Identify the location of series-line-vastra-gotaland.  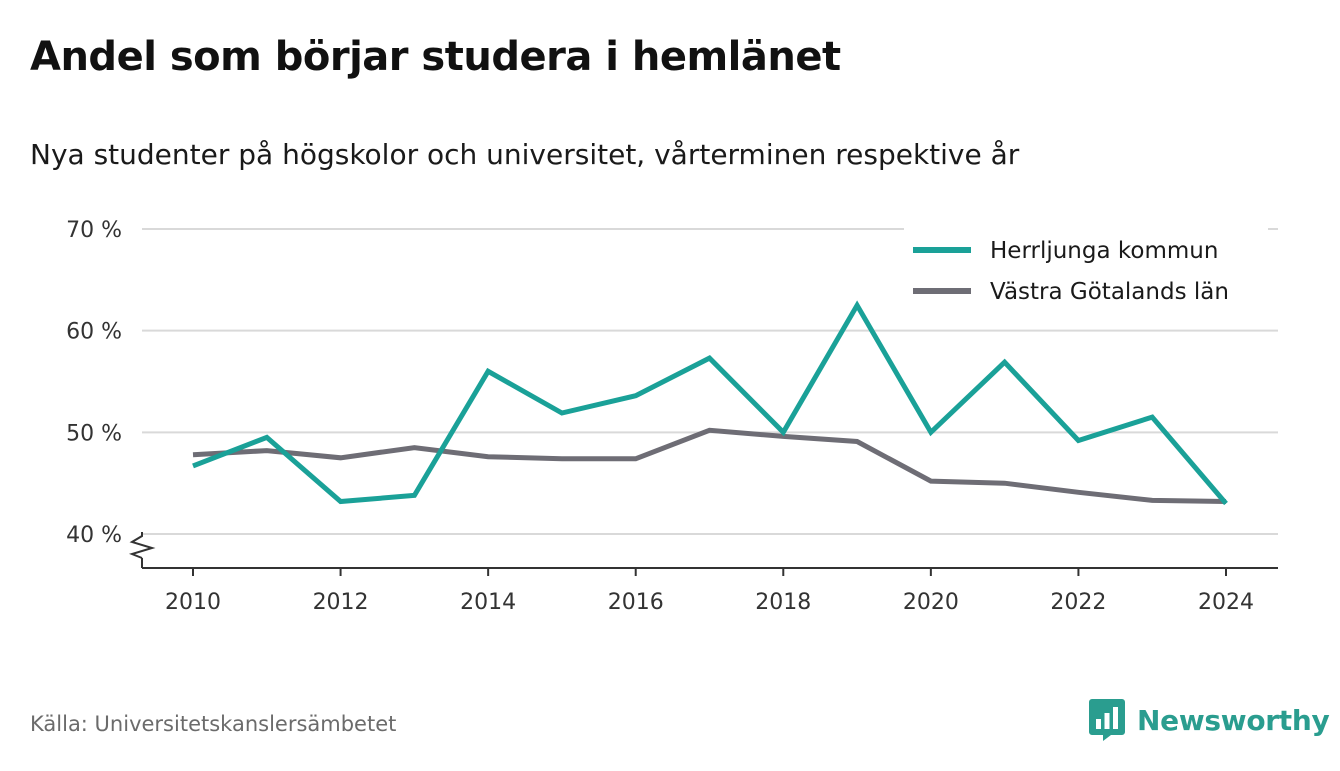
(709, 465).